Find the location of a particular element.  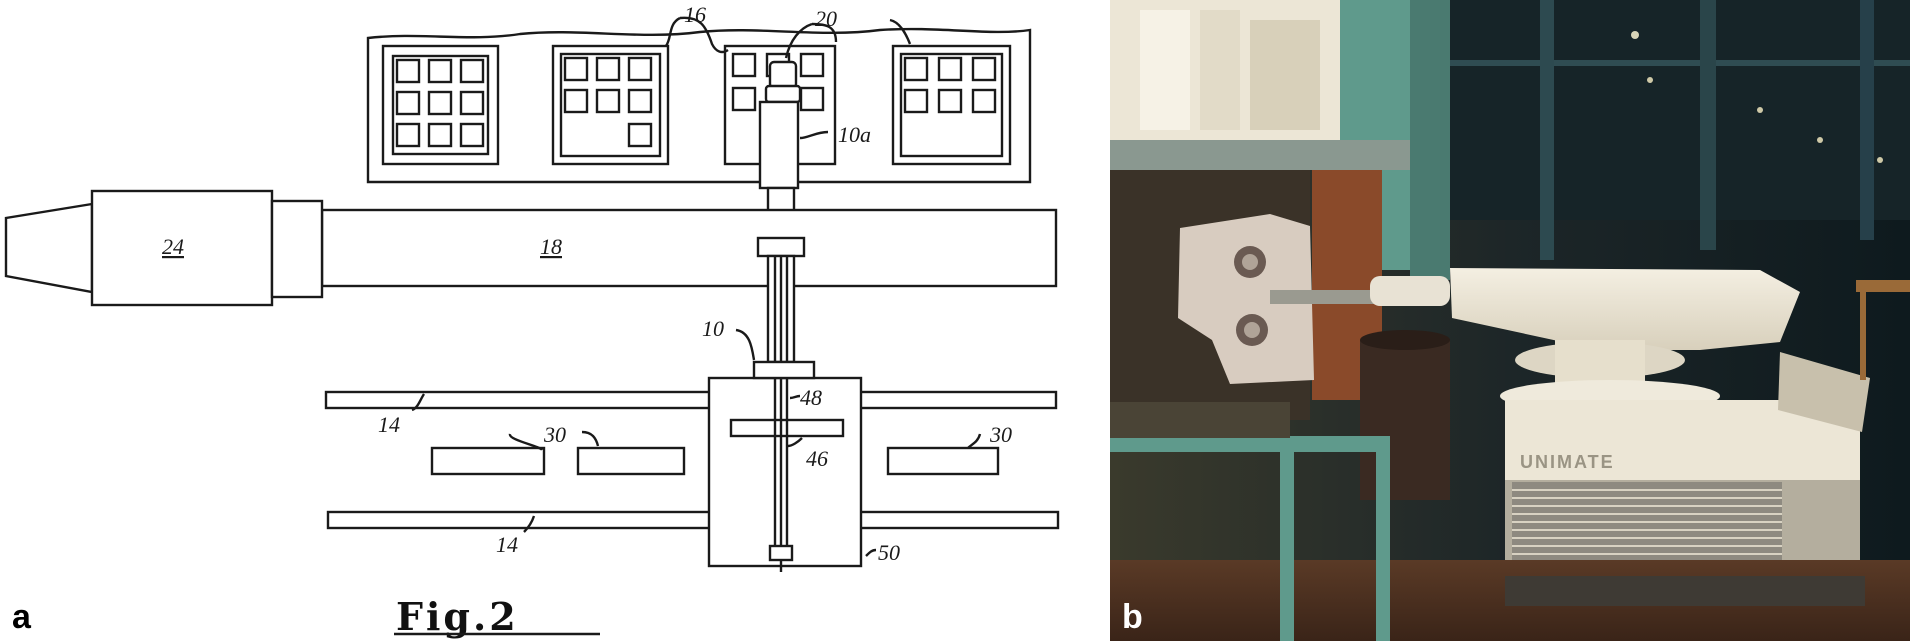

label-30-right: 30 is located at coordinates (1000, 434).